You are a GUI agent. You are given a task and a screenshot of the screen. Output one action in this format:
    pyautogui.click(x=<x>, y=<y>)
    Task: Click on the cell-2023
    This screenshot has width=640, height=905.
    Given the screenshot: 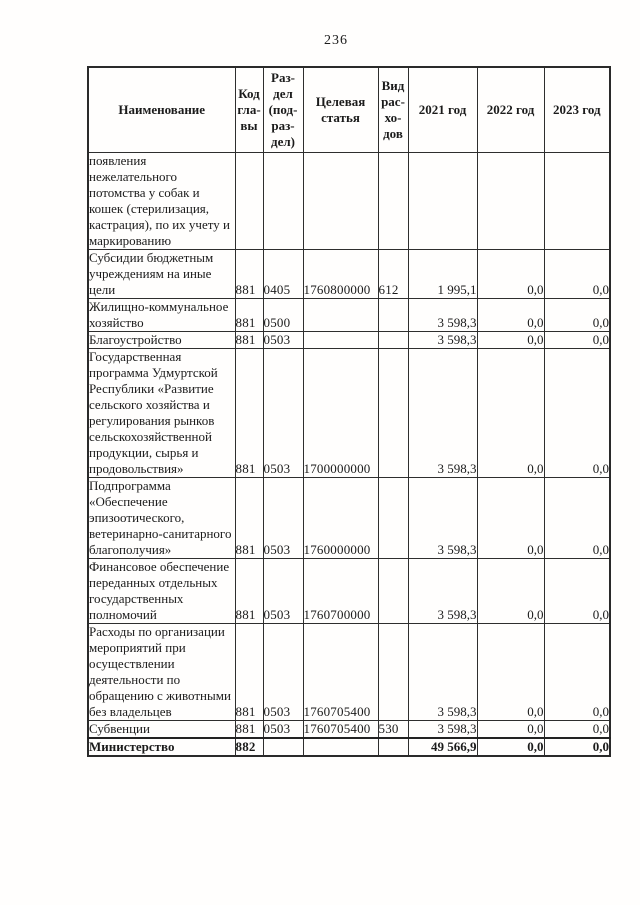 What is the action you would take?
    pyautogui.click(x=577, y=201)
    